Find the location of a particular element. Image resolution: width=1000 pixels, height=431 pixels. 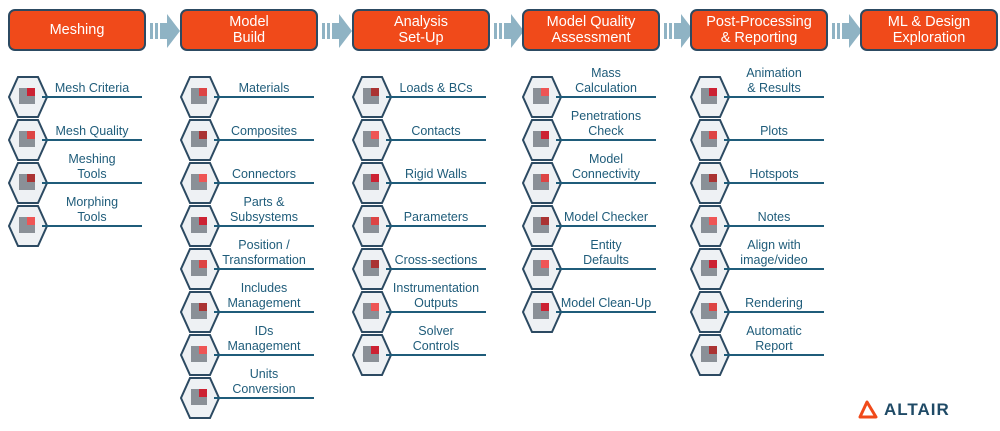

tool-item: Instrumentation Outputs is located at coordinates (419, 307).